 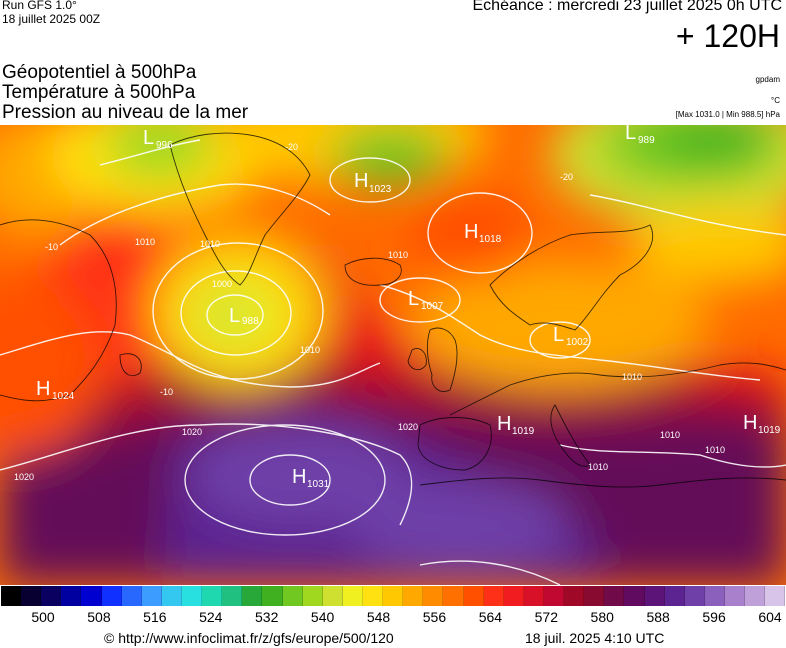 What do you see at coordinates (51, 19) in the screenshot?
I see `run-date: 18 juillet 2025 00Z` at bounding box center [51, 19].